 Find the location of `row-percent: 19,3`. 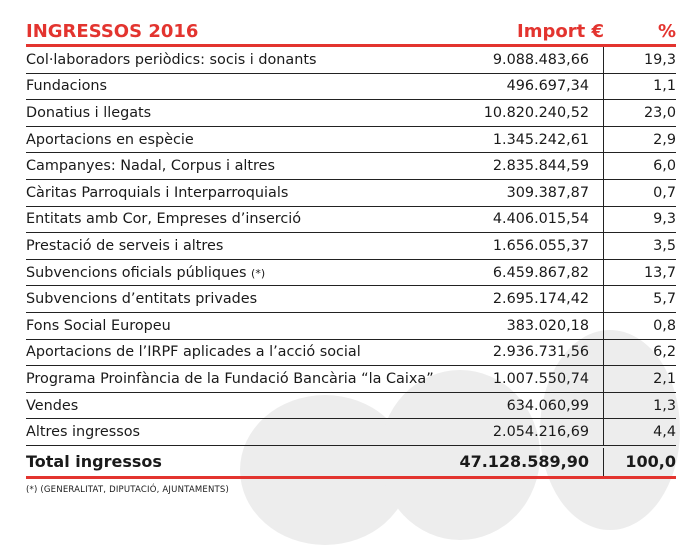

row-percent: 19,3 is located at coordinates (659, 59).